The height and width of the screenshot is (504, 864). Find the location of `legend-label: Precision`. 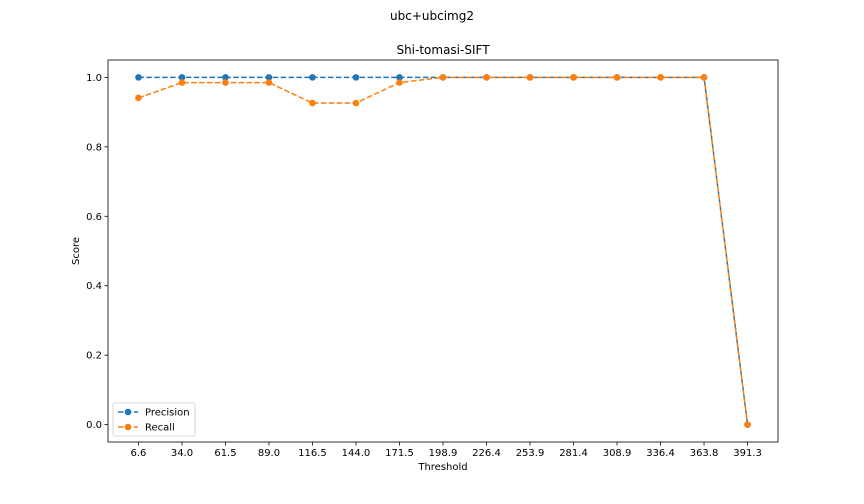

legend-label: Precision is located at coordinates (167, 413).